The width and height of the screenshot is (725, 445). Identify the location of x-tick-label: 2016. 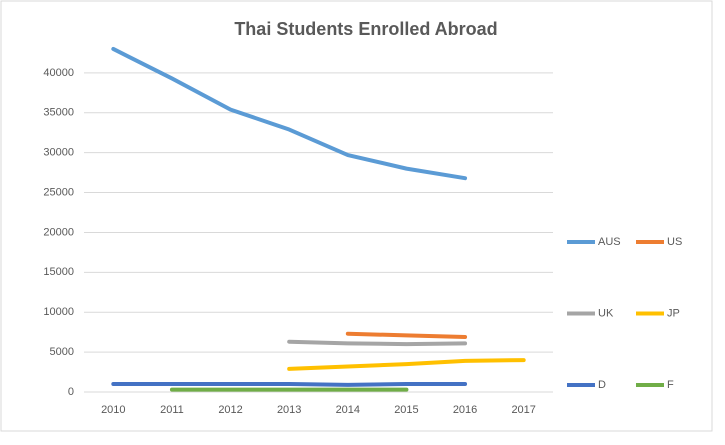
(465, 410).